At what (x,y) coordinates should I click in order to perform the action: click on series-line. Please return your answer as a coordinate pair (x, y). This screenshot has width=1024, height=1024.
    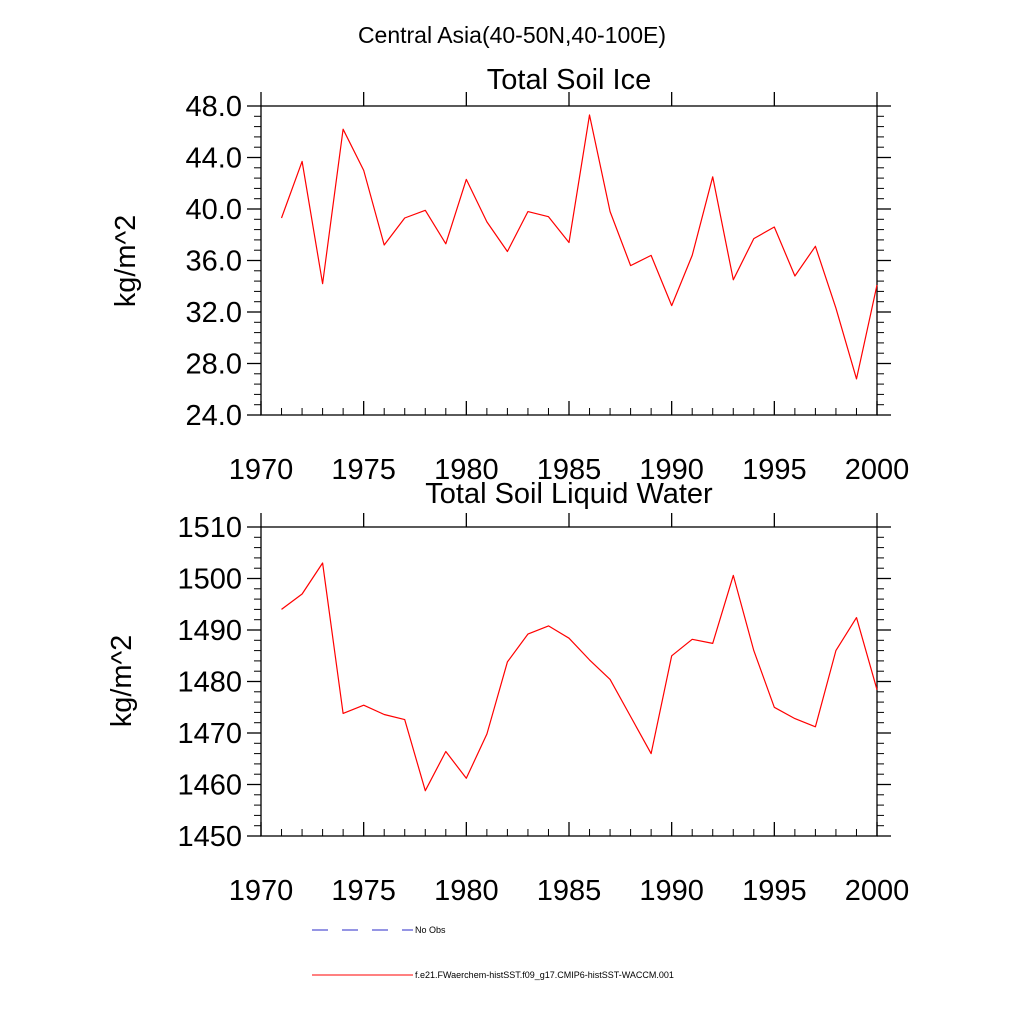
    Looking at the image, I should click on (579, 677).